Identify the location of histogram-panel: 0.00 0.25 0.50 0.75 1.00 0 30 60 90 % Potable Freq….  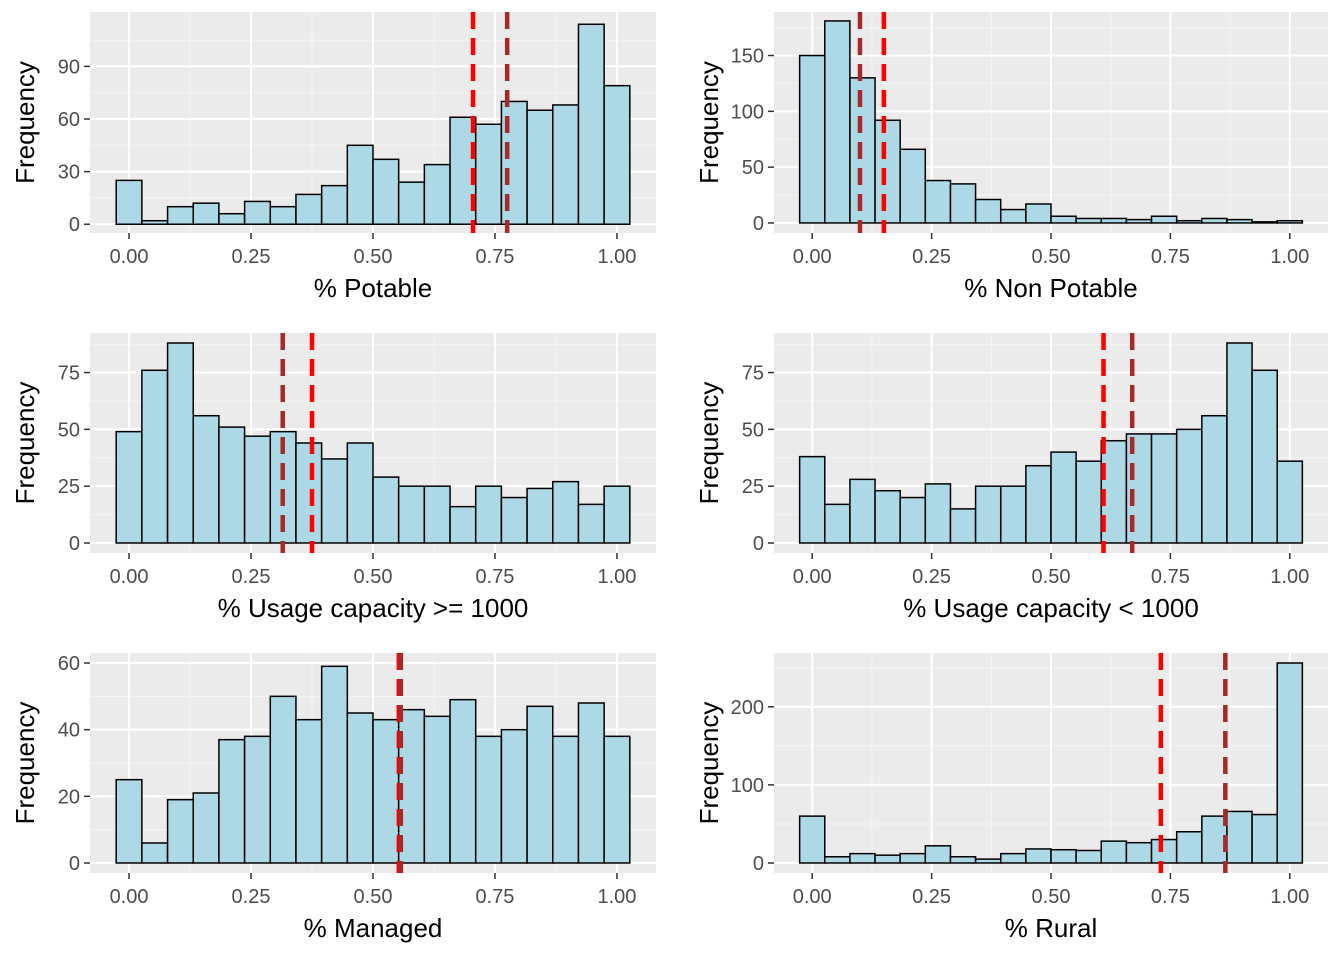
(333, 157).